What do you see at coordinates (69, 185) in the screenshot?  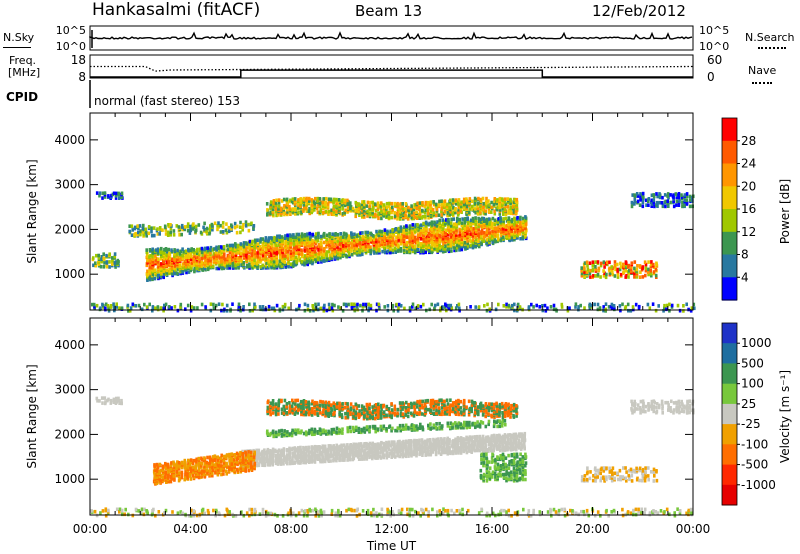 I see `power-ytick-label: 3000` at bounding box center [69, 185].